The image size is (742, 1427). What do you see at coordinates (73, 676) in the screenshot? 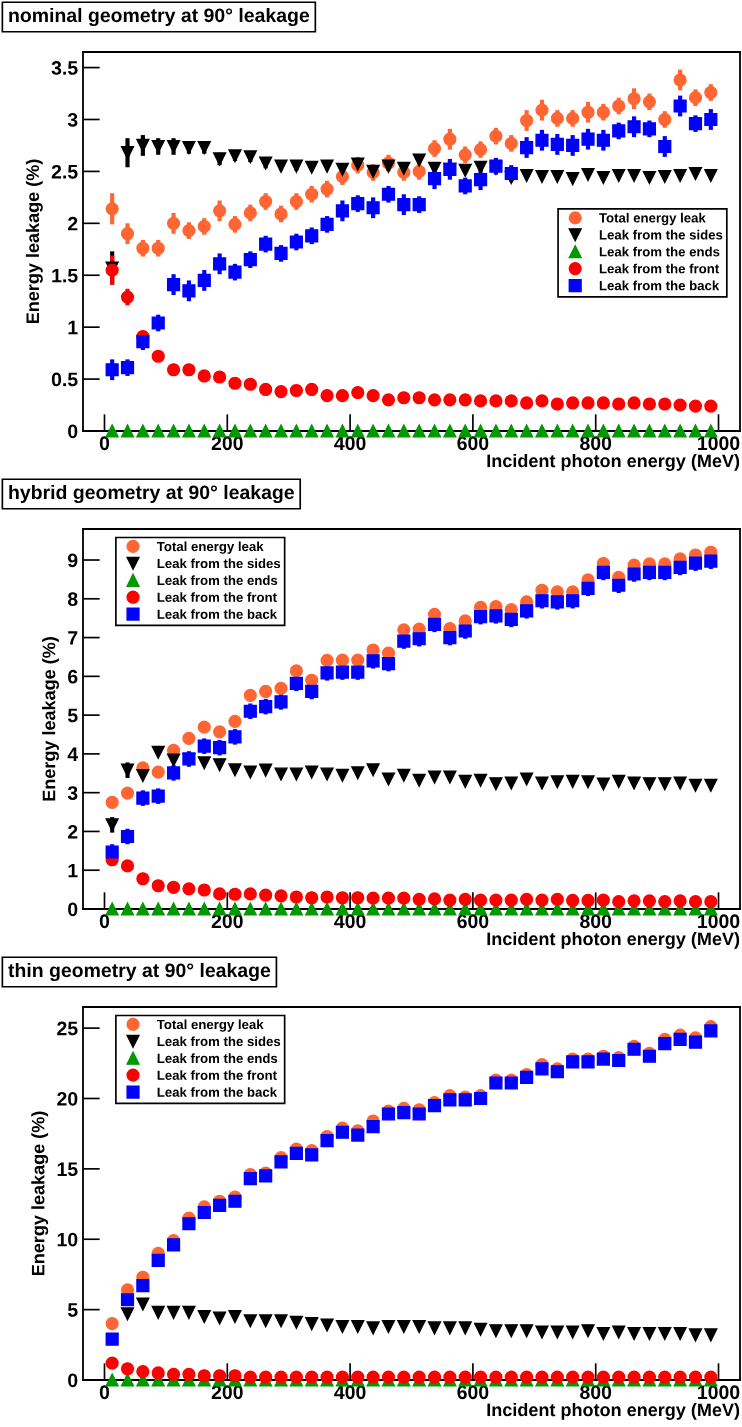
I see `y-tick-label: 6` at bounding box center [73, 676].